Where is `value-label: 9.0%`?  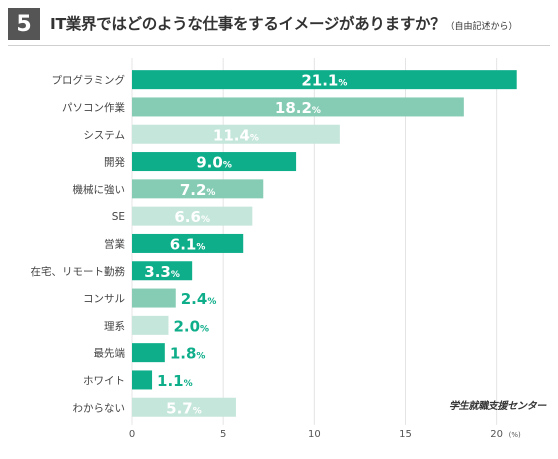 value-label: 9.0% is located at coordinates (214, 163).